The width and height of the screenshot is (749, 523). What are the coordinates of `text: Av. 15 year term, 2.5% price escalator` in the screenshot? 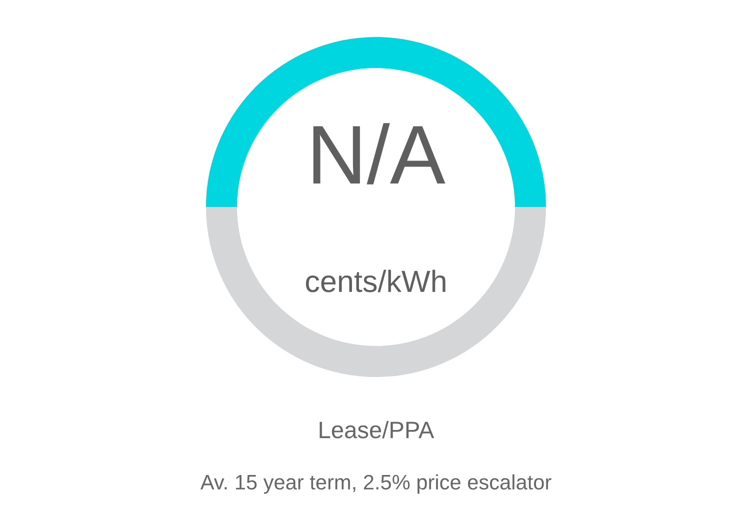 It's located at (376, 484).